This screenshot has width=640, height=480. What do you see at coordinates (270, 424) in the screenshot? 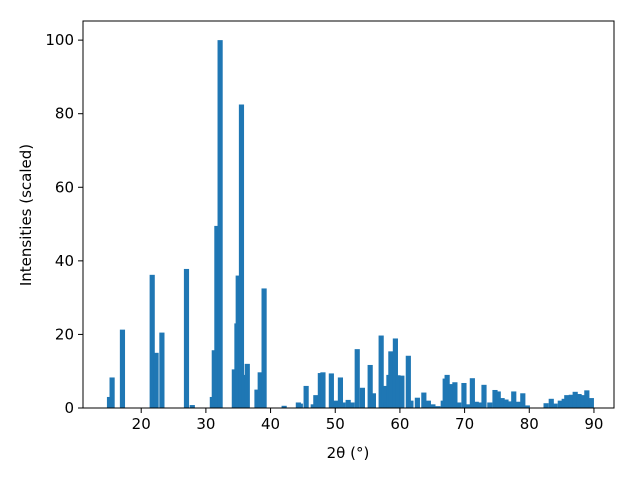
I see `x-tick-label: 40` at bounding box center [270, 424].